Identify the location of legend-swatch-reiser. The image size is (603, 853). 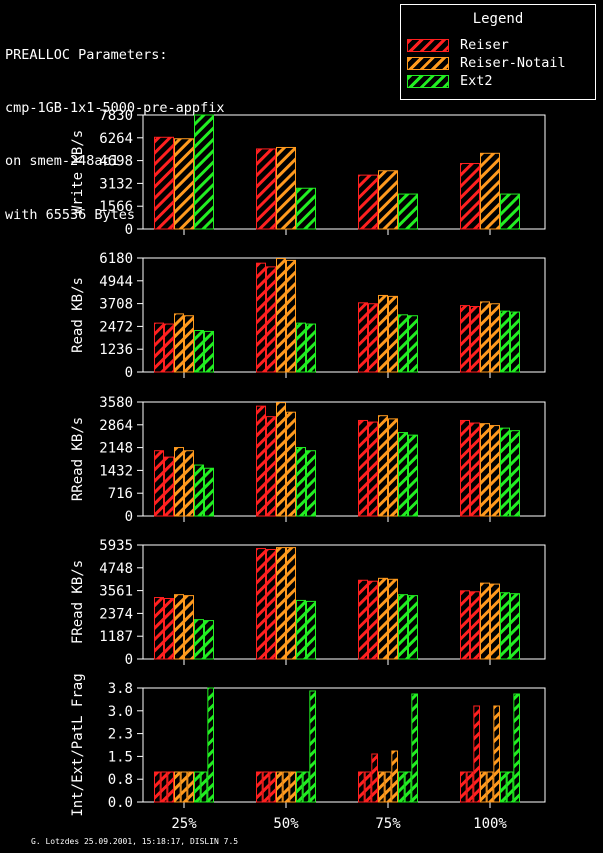
(428, 45).